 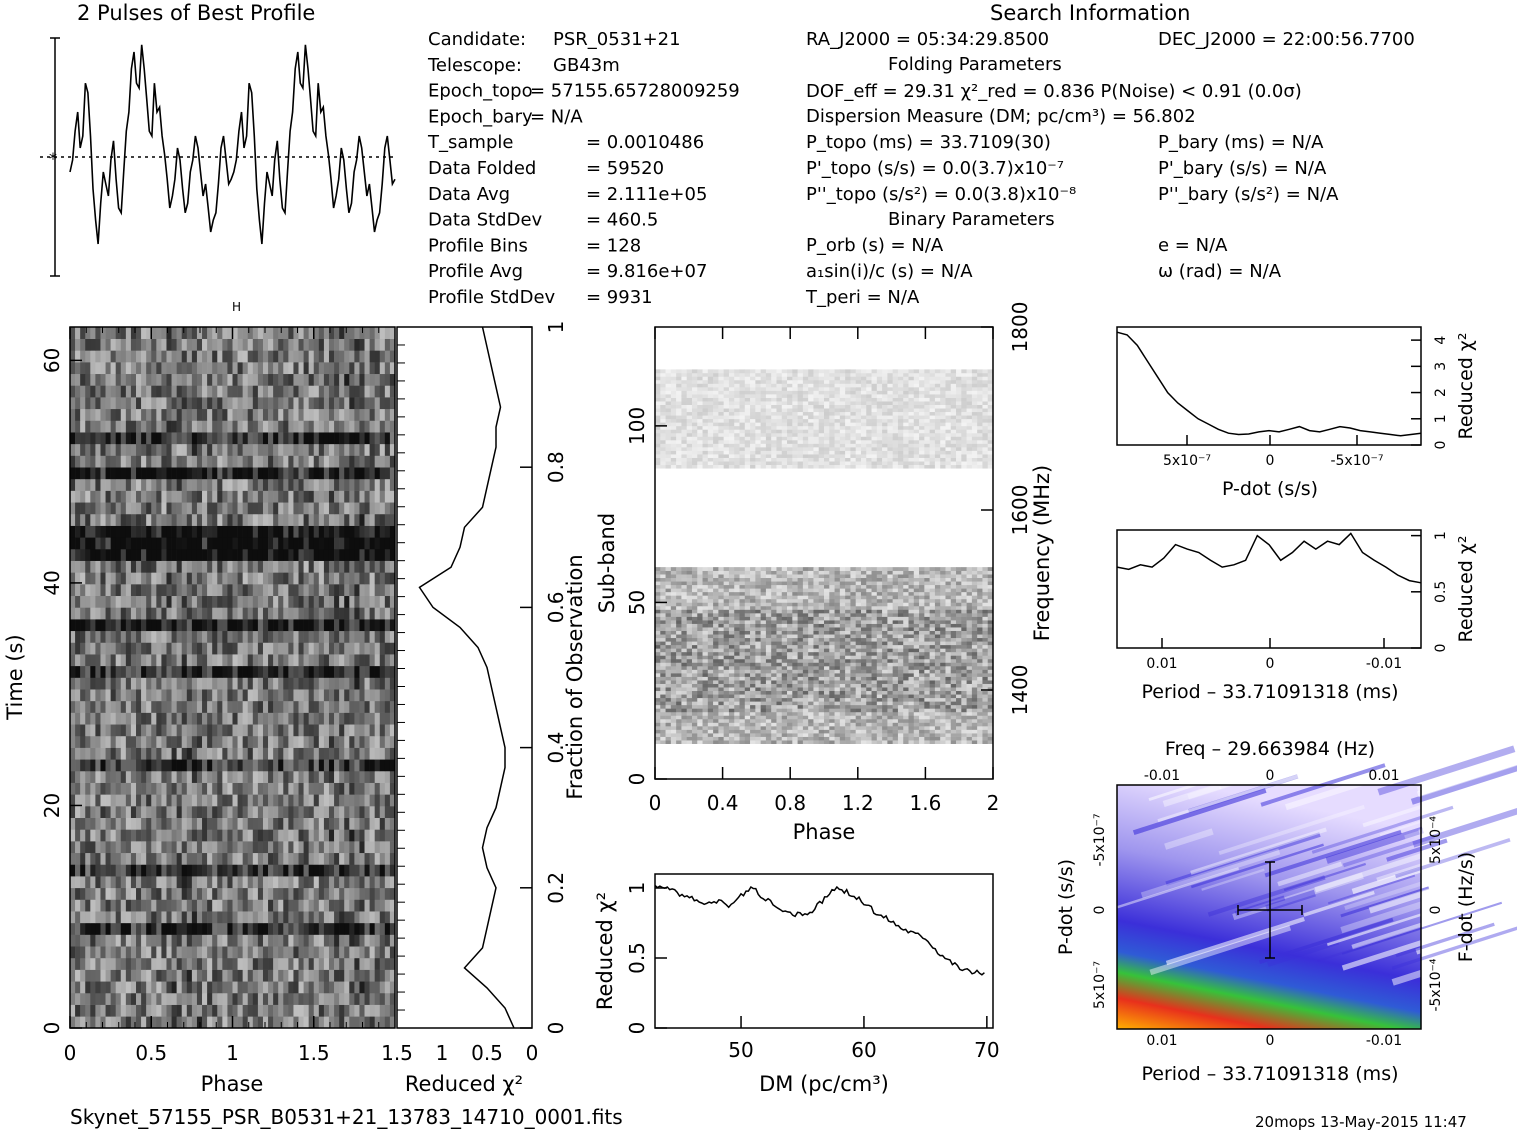 I want to click on search-info-title: Search Information, so click(x=1090, y=13).